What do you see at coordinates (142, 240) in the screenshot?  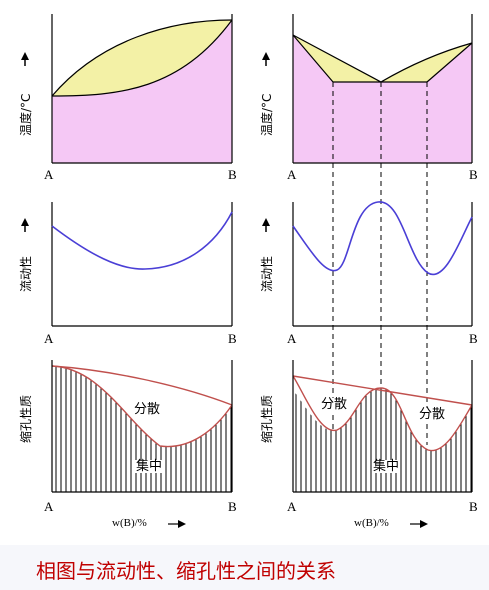 I see `fluidity-curve-left` at bounding box center [142, 240].